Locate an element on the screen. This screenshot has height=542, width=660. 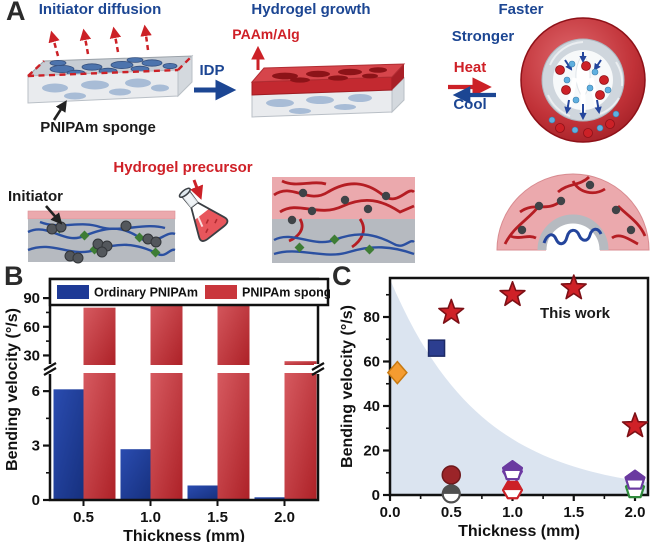
initiator-label: Initiator is located at coordinates (35, 196).